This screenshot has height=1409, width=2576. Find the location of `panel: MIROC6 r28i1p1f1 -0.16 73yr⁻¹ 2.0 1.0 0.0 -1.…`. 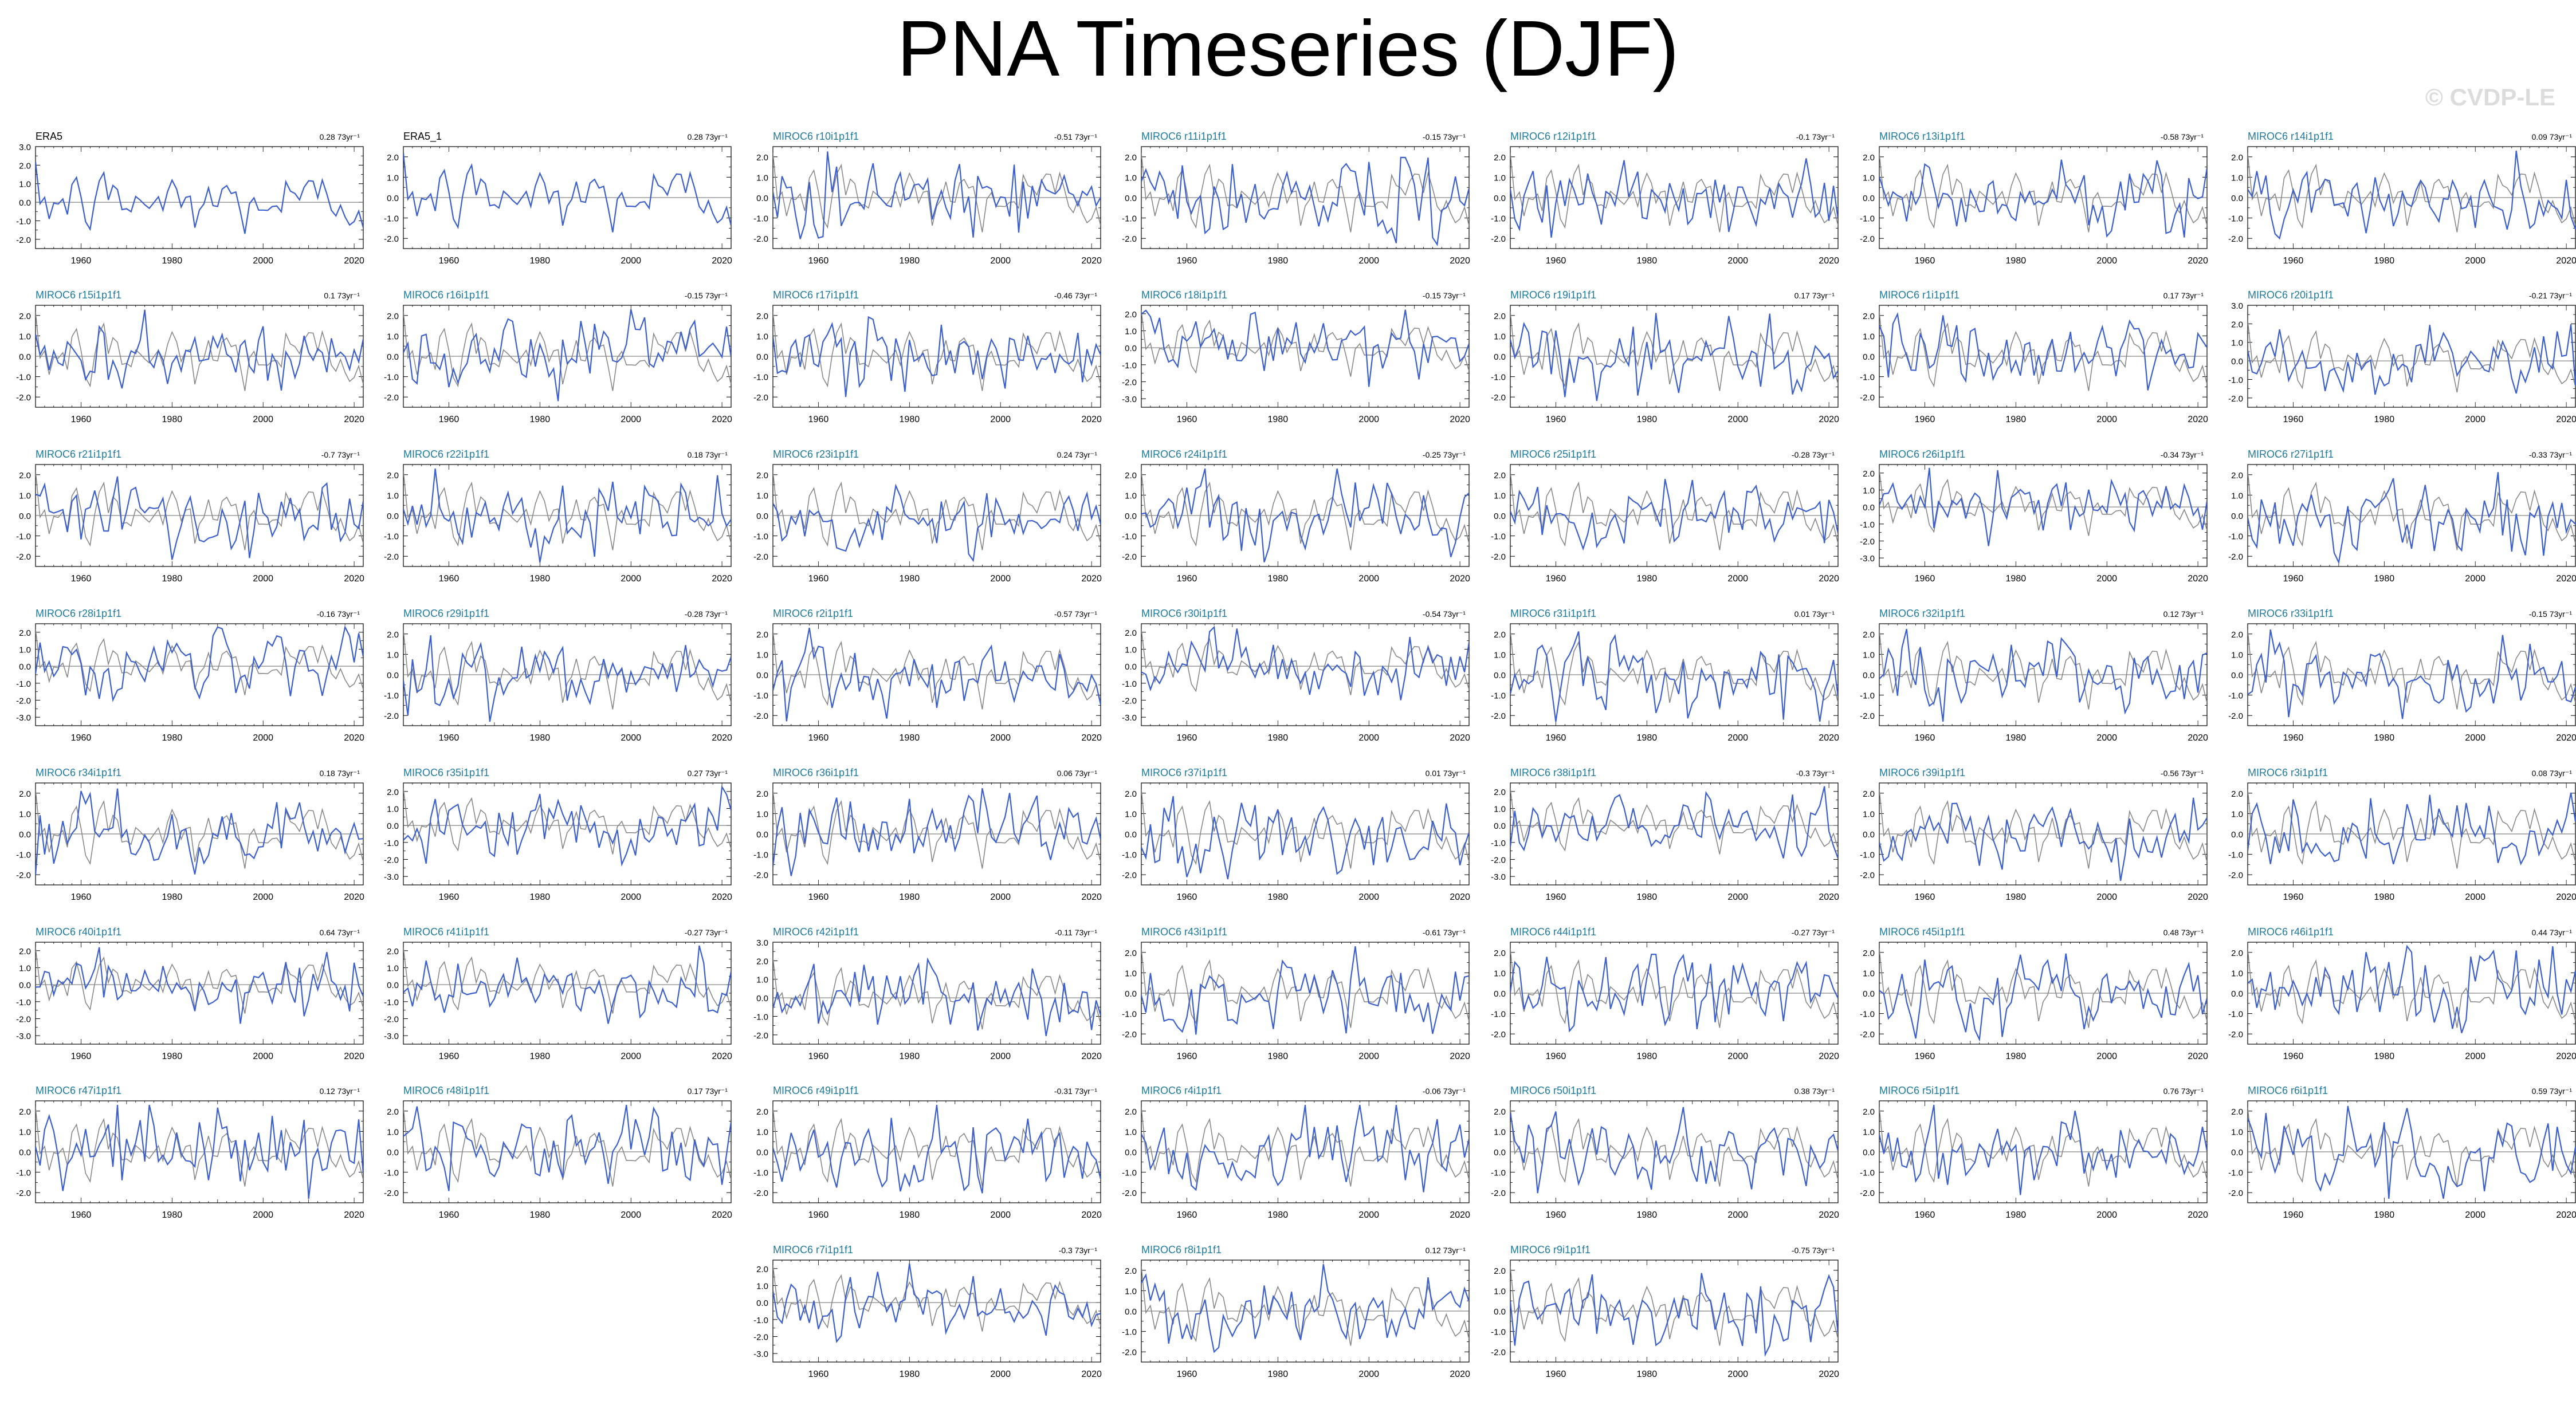

panel: MIROC6 r28i1p1f1 -0.16 73yr⁻¹ 2.0 1.0 0.0 -1.… is located at coordinates (190, 676).